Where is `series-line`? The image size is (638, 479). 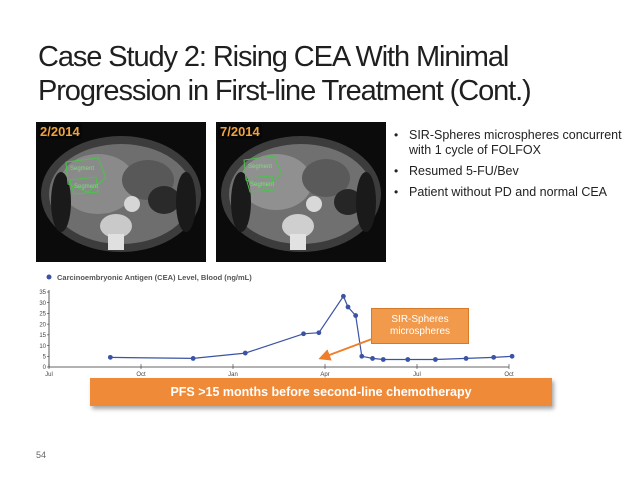 series-line is located at coordinates (311, 328).